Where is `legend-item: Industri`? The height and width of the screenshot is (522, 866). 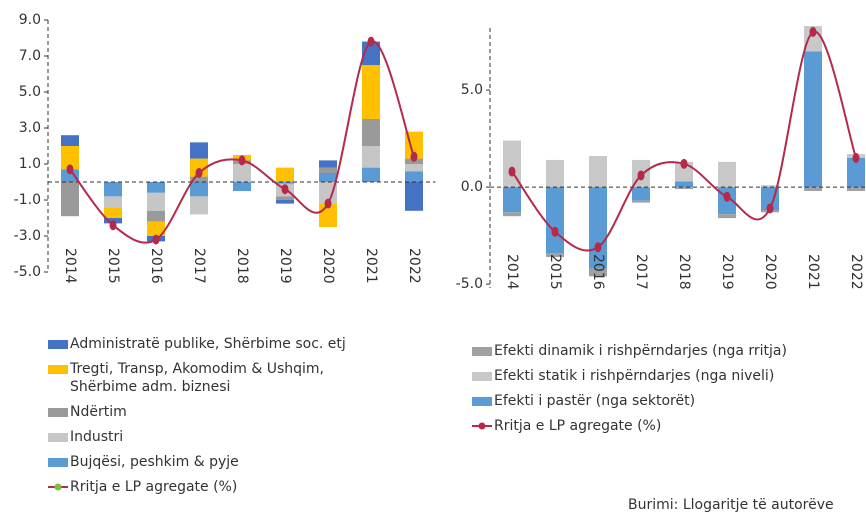
legend-item: Industri is located at coordinates (213, 437).